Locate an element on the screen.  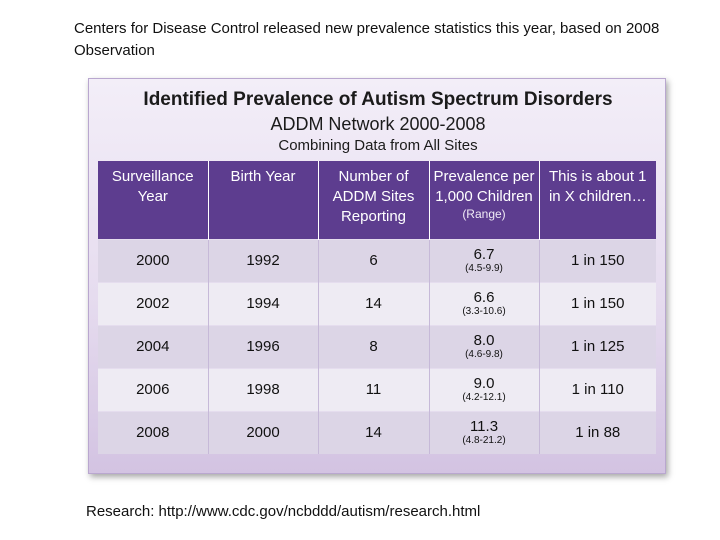
table-row: 2004 1996 8 8.0 (4.6-9.8) 1 in 125 is located at coordinates (377, 346).